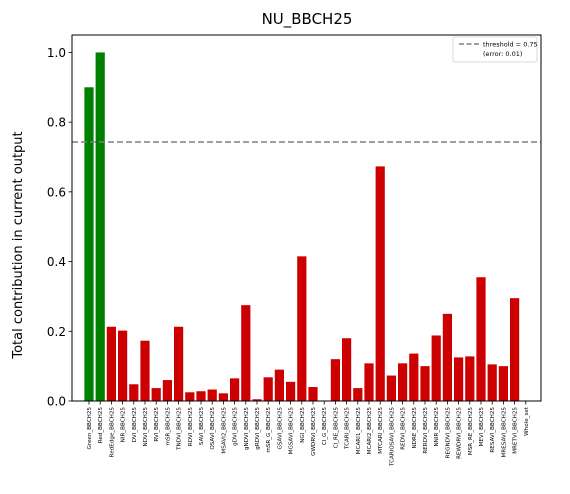 The image size is (570, 494). What do you see at coordinates (471, 431) in the screenshot?
I see `x-tick-label: MSR_RE_BBCH25` at bounding box center [471, 431].